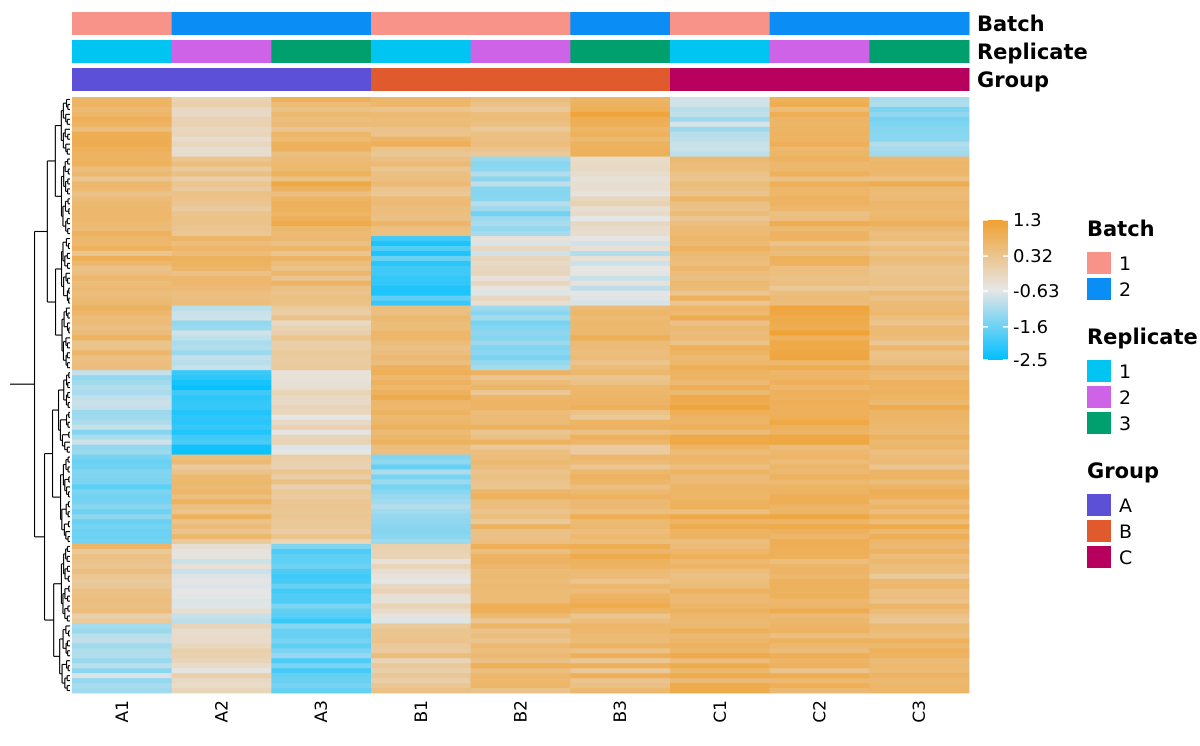 The height and width of the screenshot is (746, 1200). What do you see at coordinates (1125, 532) in the screenshot?
I see `legend-item-label: B` at bounding box center [1125, 532].